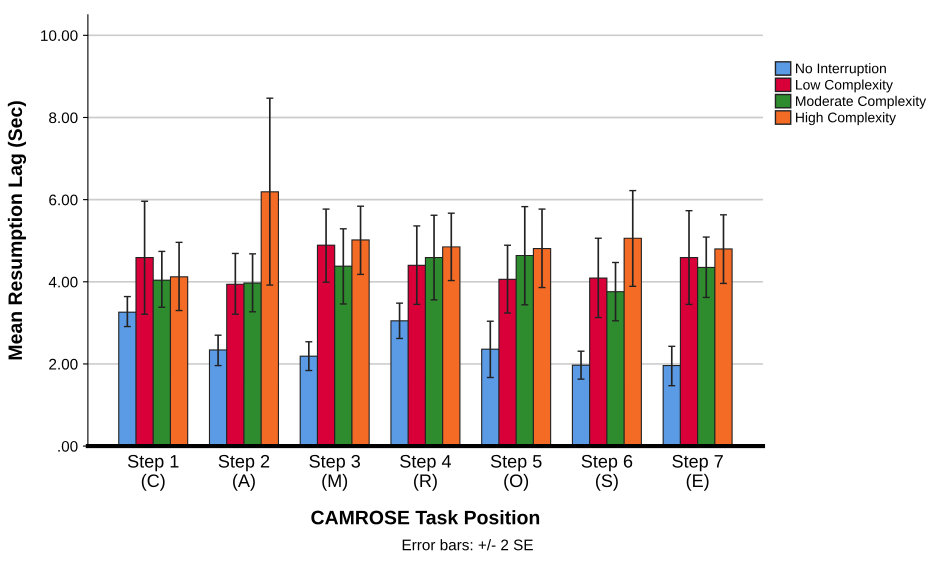 The image size is (935, 569). I want to click on legend-label: Low Complexity, so click(844, 85).